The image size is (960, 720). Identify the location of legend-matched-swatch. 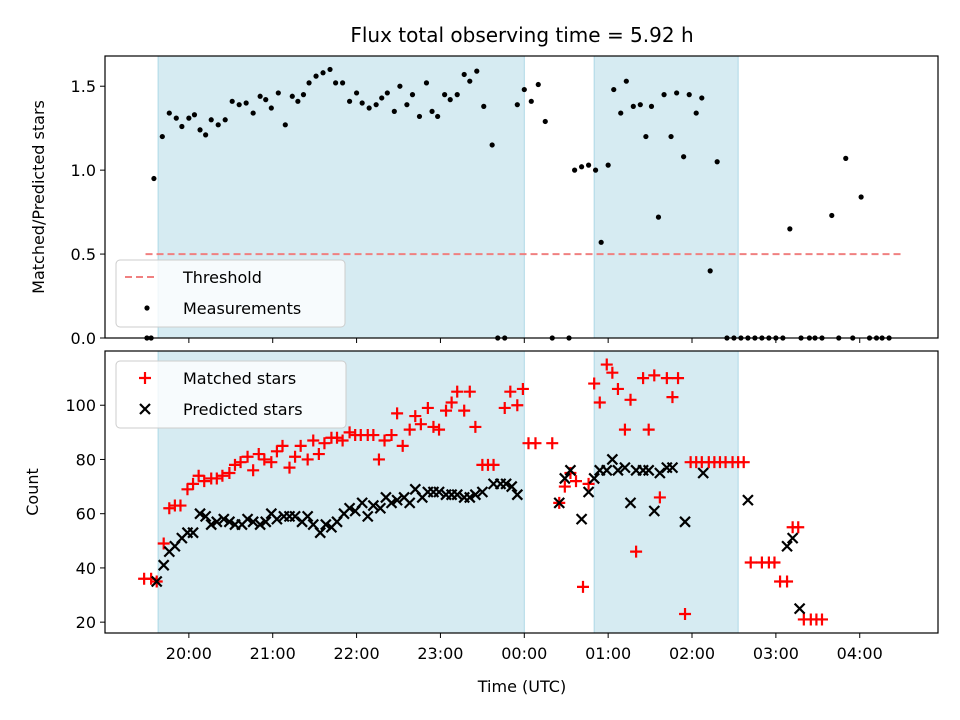
(145, 378).